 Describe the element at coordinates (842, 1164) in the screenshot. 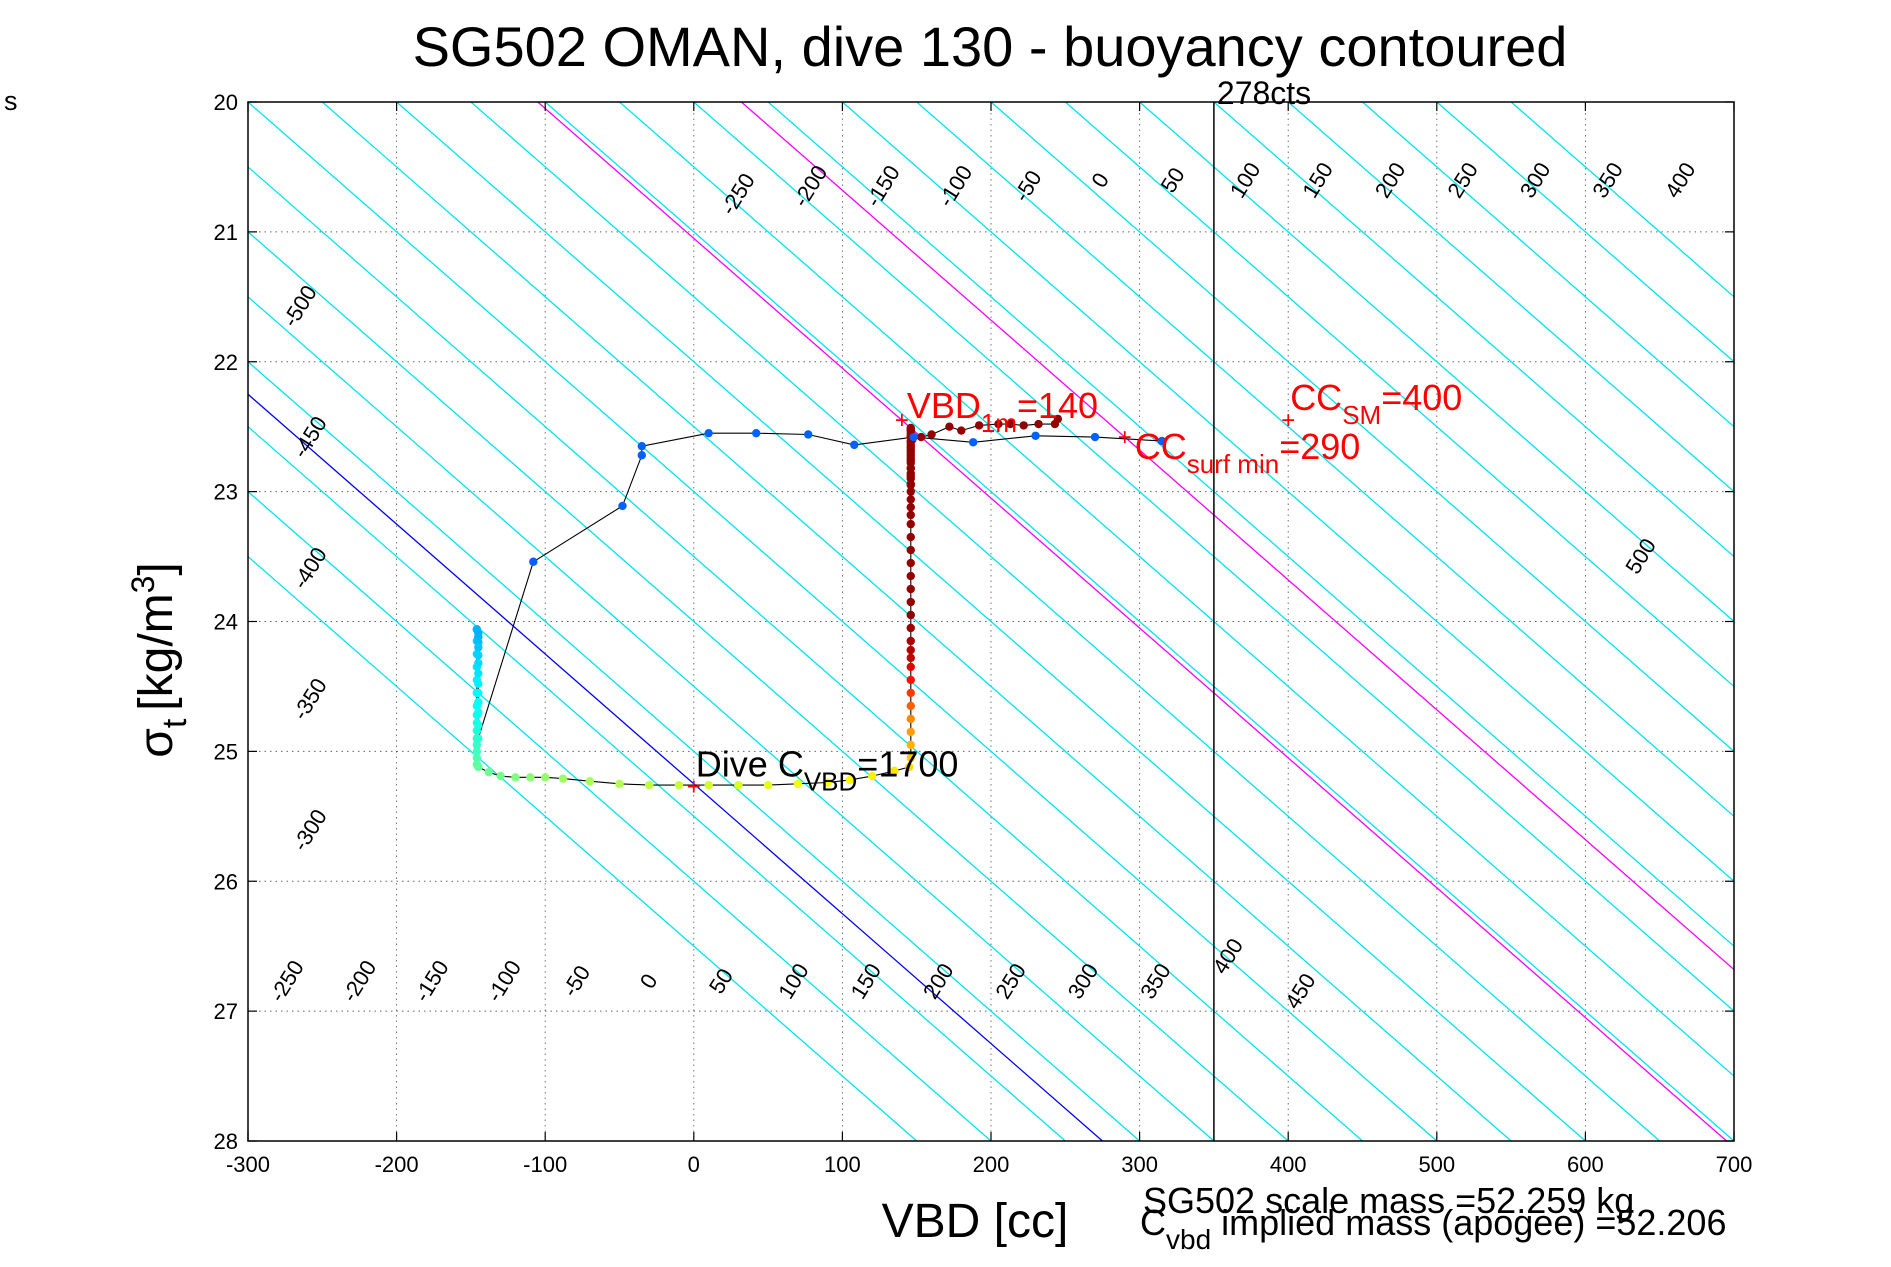

I see `x-tick-label: 100` at that location.